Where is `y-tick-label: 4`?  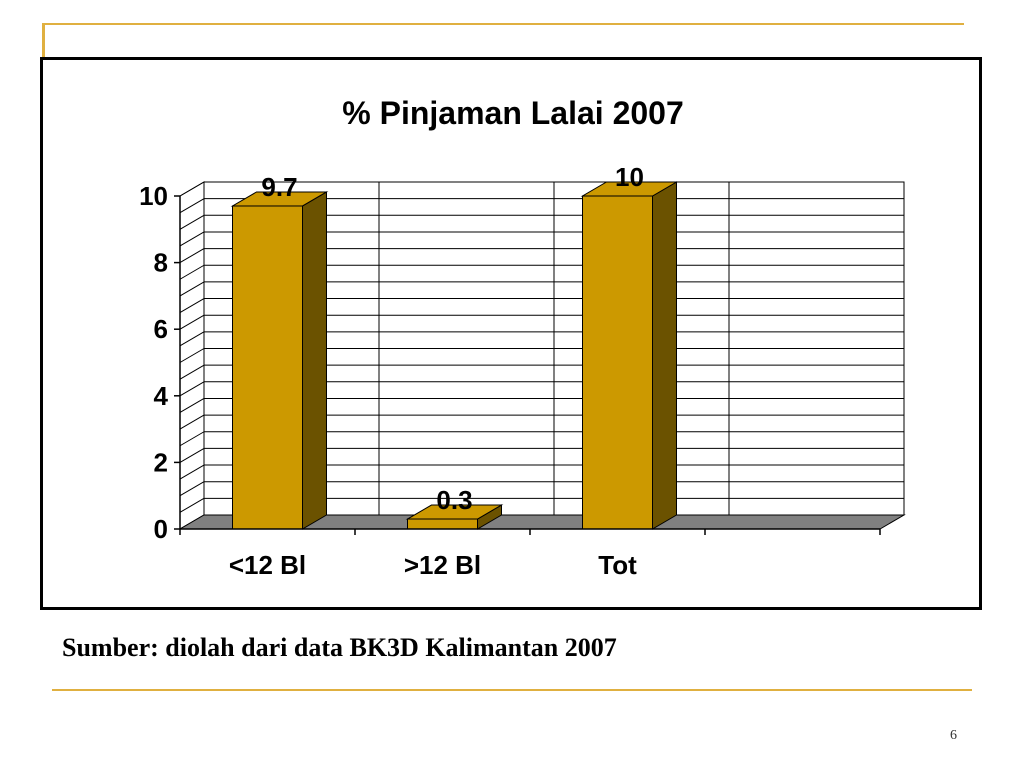
y-tick-label: 4 is located at coordinates (161, 396).